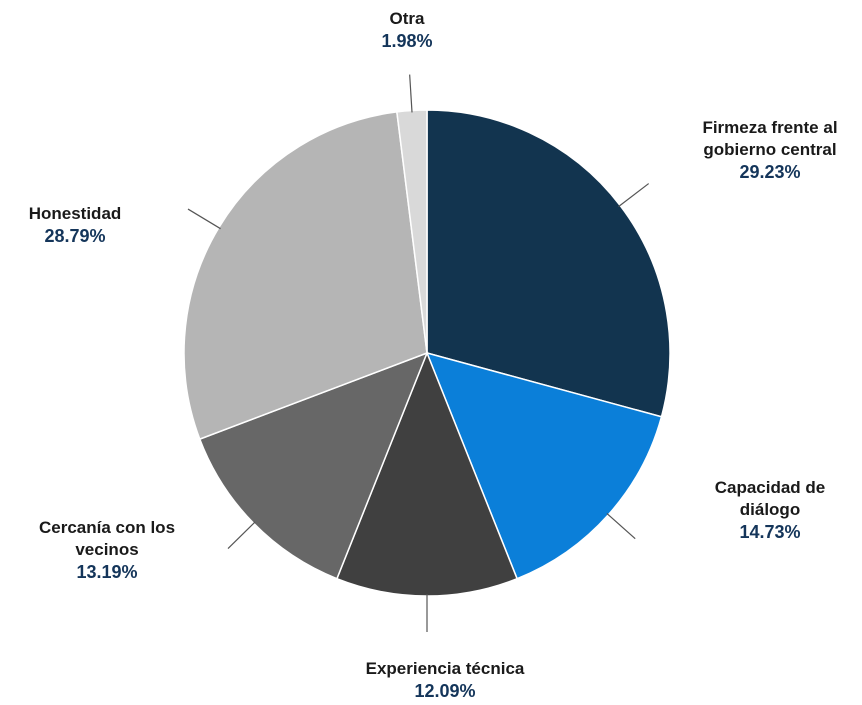 The height and width of the screenshot is (705, 862). I want to click on category-label: Experiencia técnica, so click(445, 668).